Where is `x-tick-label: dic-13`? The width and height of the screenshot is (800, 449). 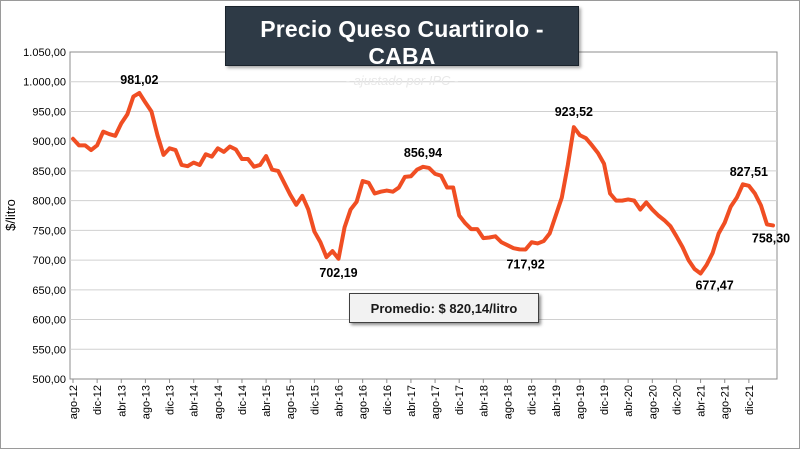
x-tick-label: dic-13 is located at coordinates (171, 400).